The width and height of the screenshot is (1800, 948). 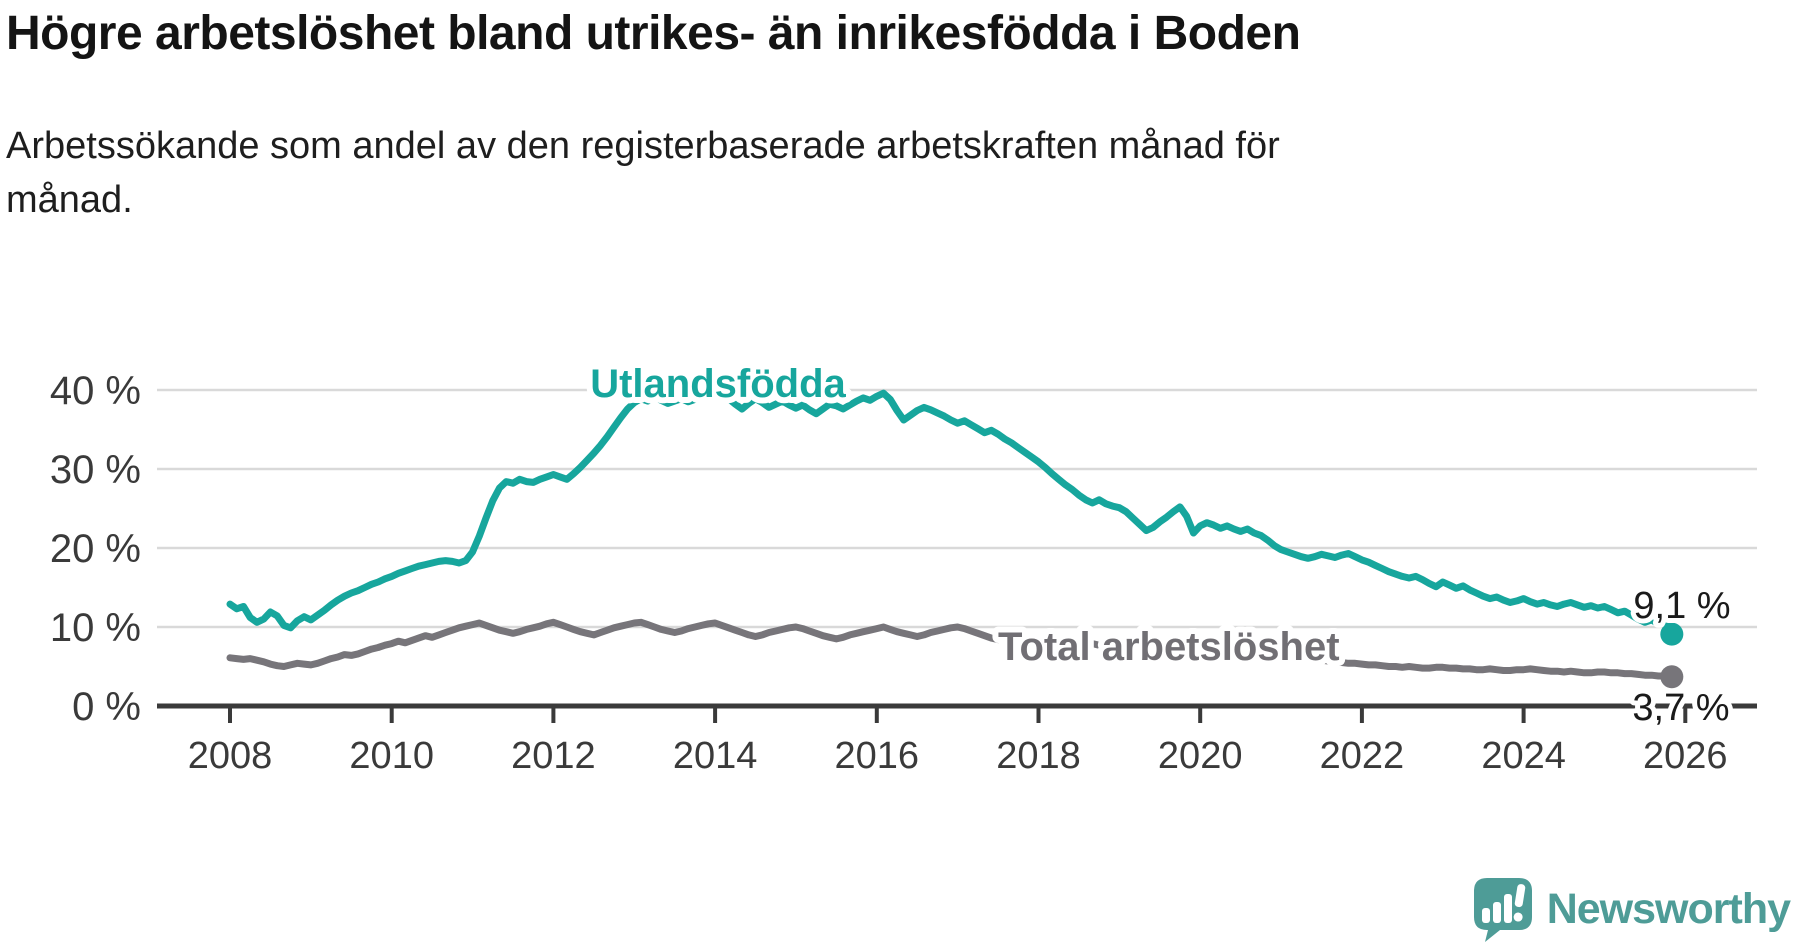 I want to click on newsworthy-logo: Newsworthy, so click(x=1631, y=909).